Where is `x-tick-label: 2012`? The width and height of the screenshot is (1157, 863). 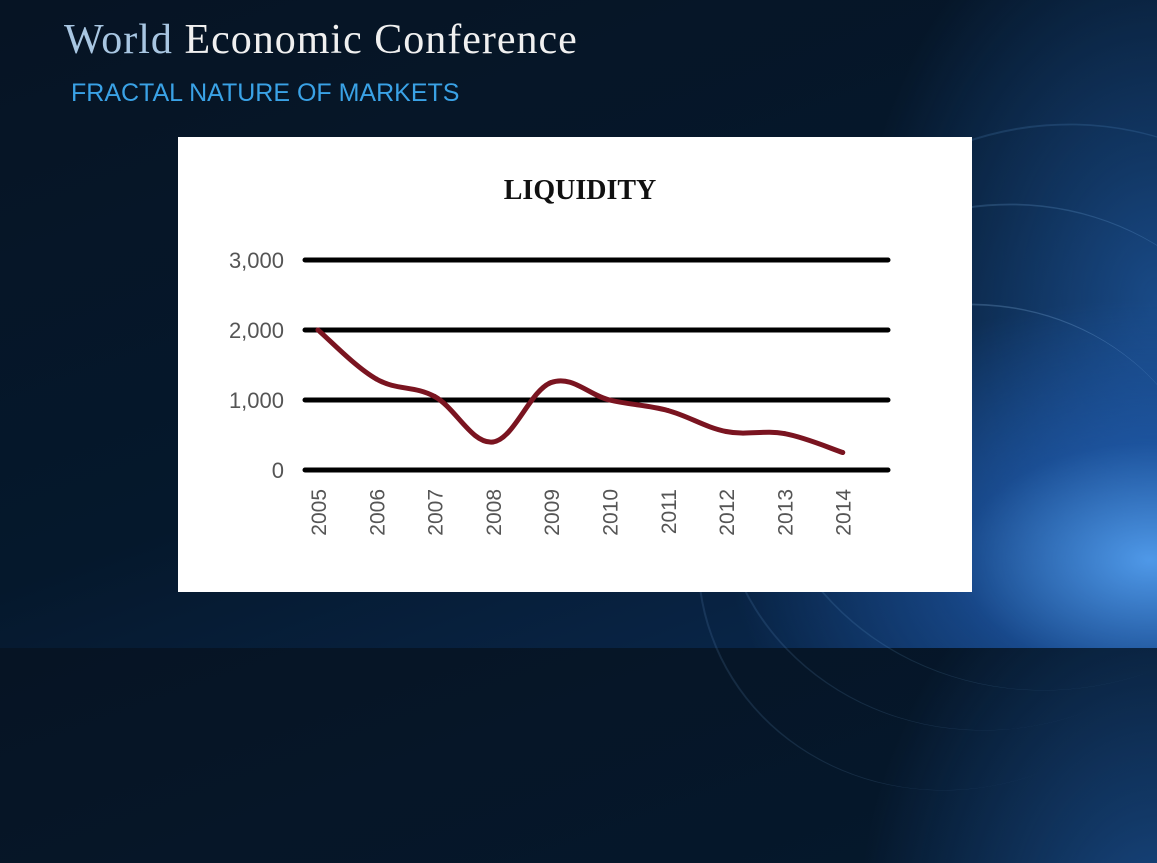 x-tick-label: 2012 is located at coordinates (727, 512).